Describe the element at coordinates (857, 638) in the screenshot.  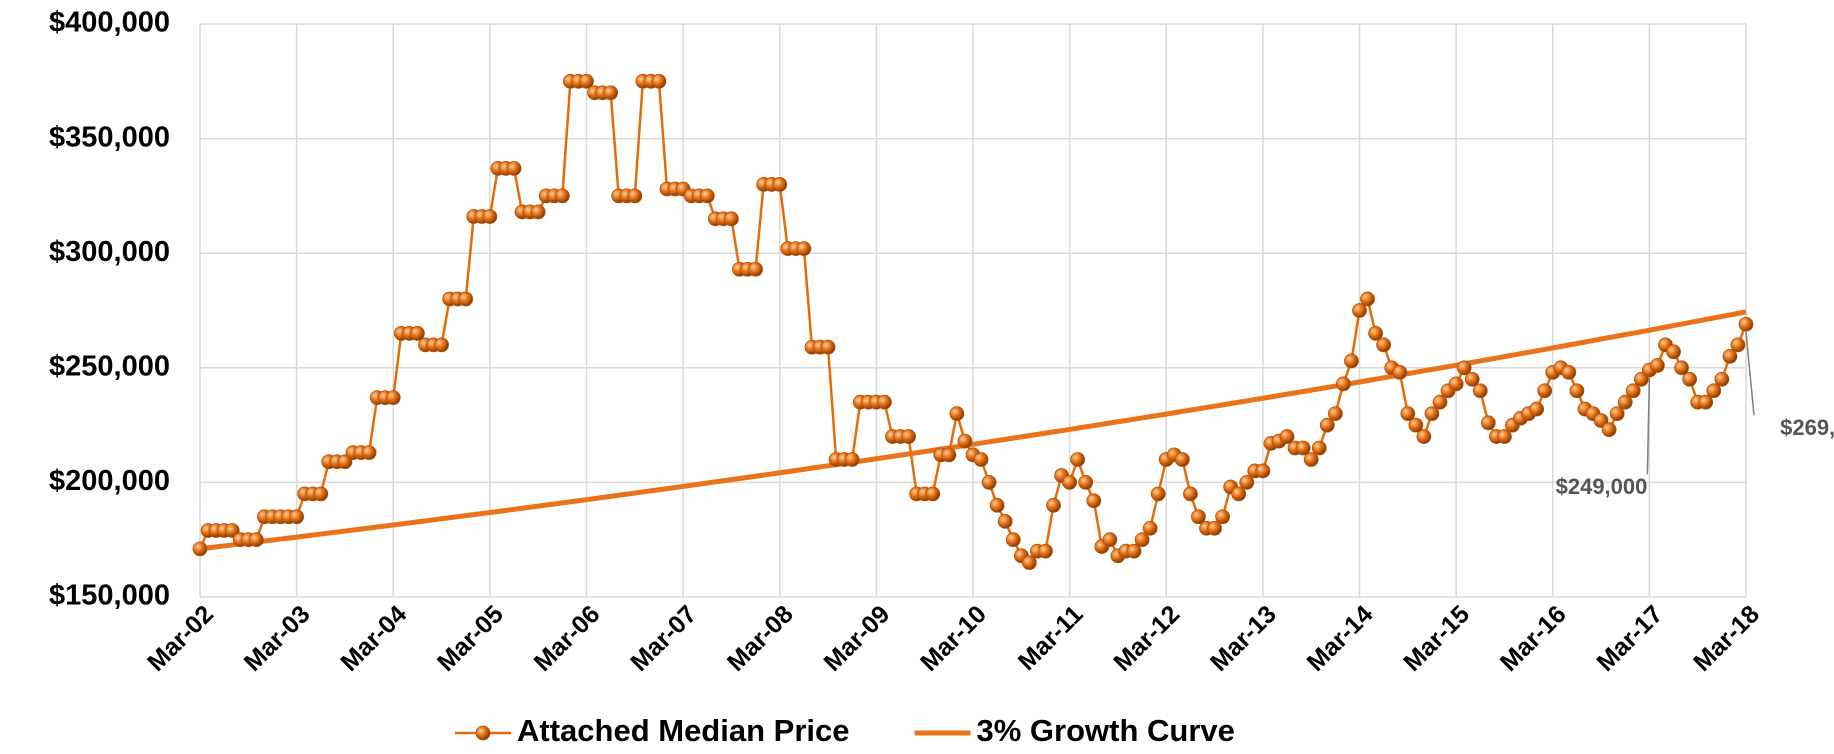
I see `x-tick-label: Mar-09` at that location.